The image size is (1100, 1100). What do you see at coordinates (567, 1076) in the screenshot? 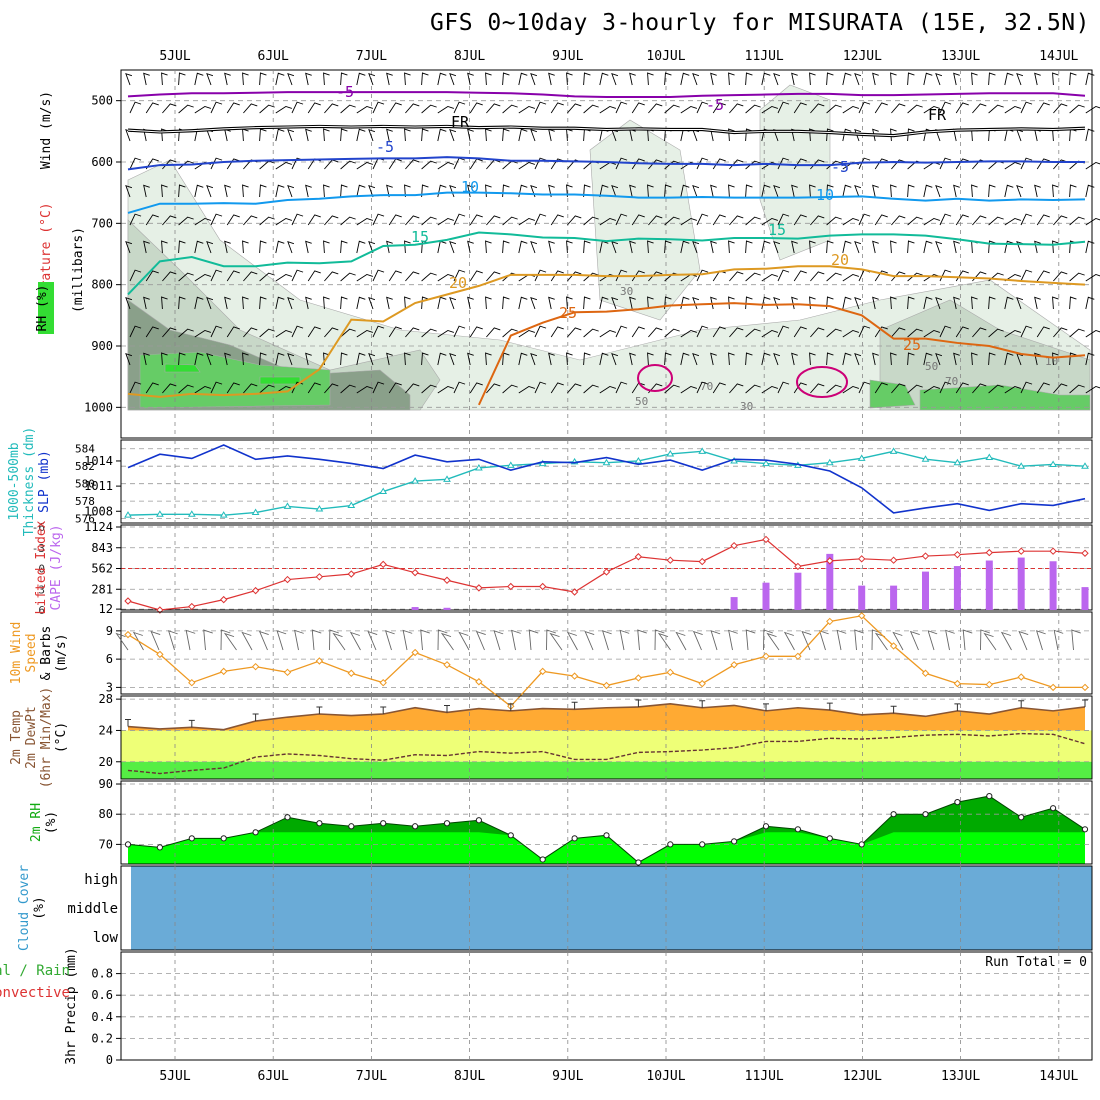
I see `date-label-bottom: 9JUL` at bounding box center [567, 1076].